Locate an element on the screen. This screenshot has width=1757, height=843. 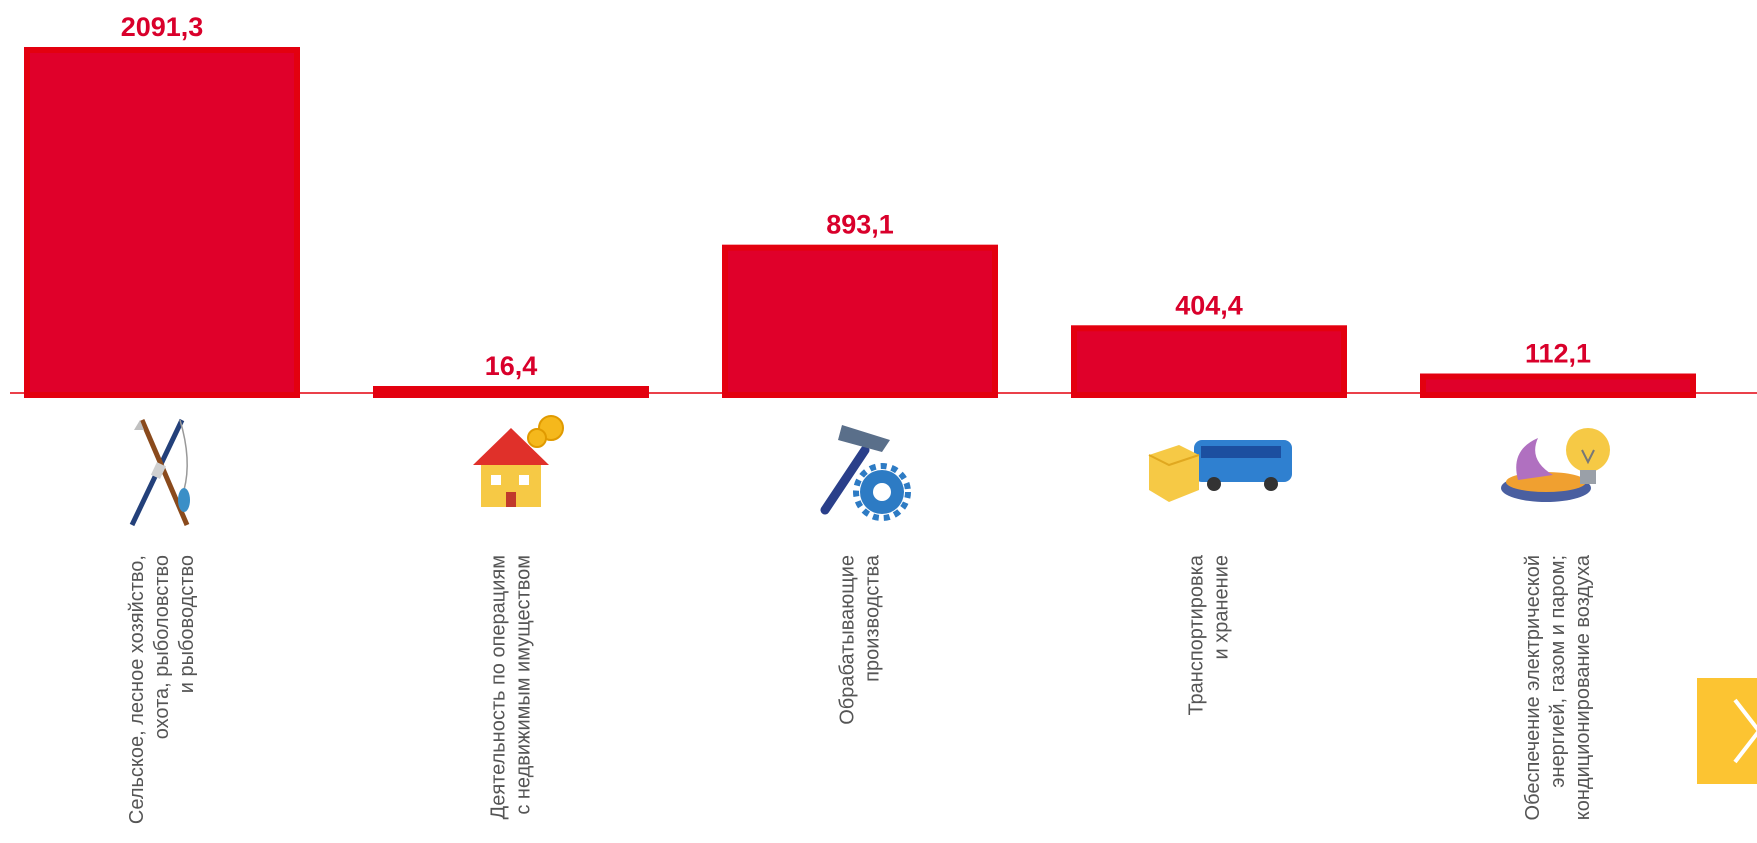
category-label: Обрабатывающие производства is located at coordinates (860, 639).